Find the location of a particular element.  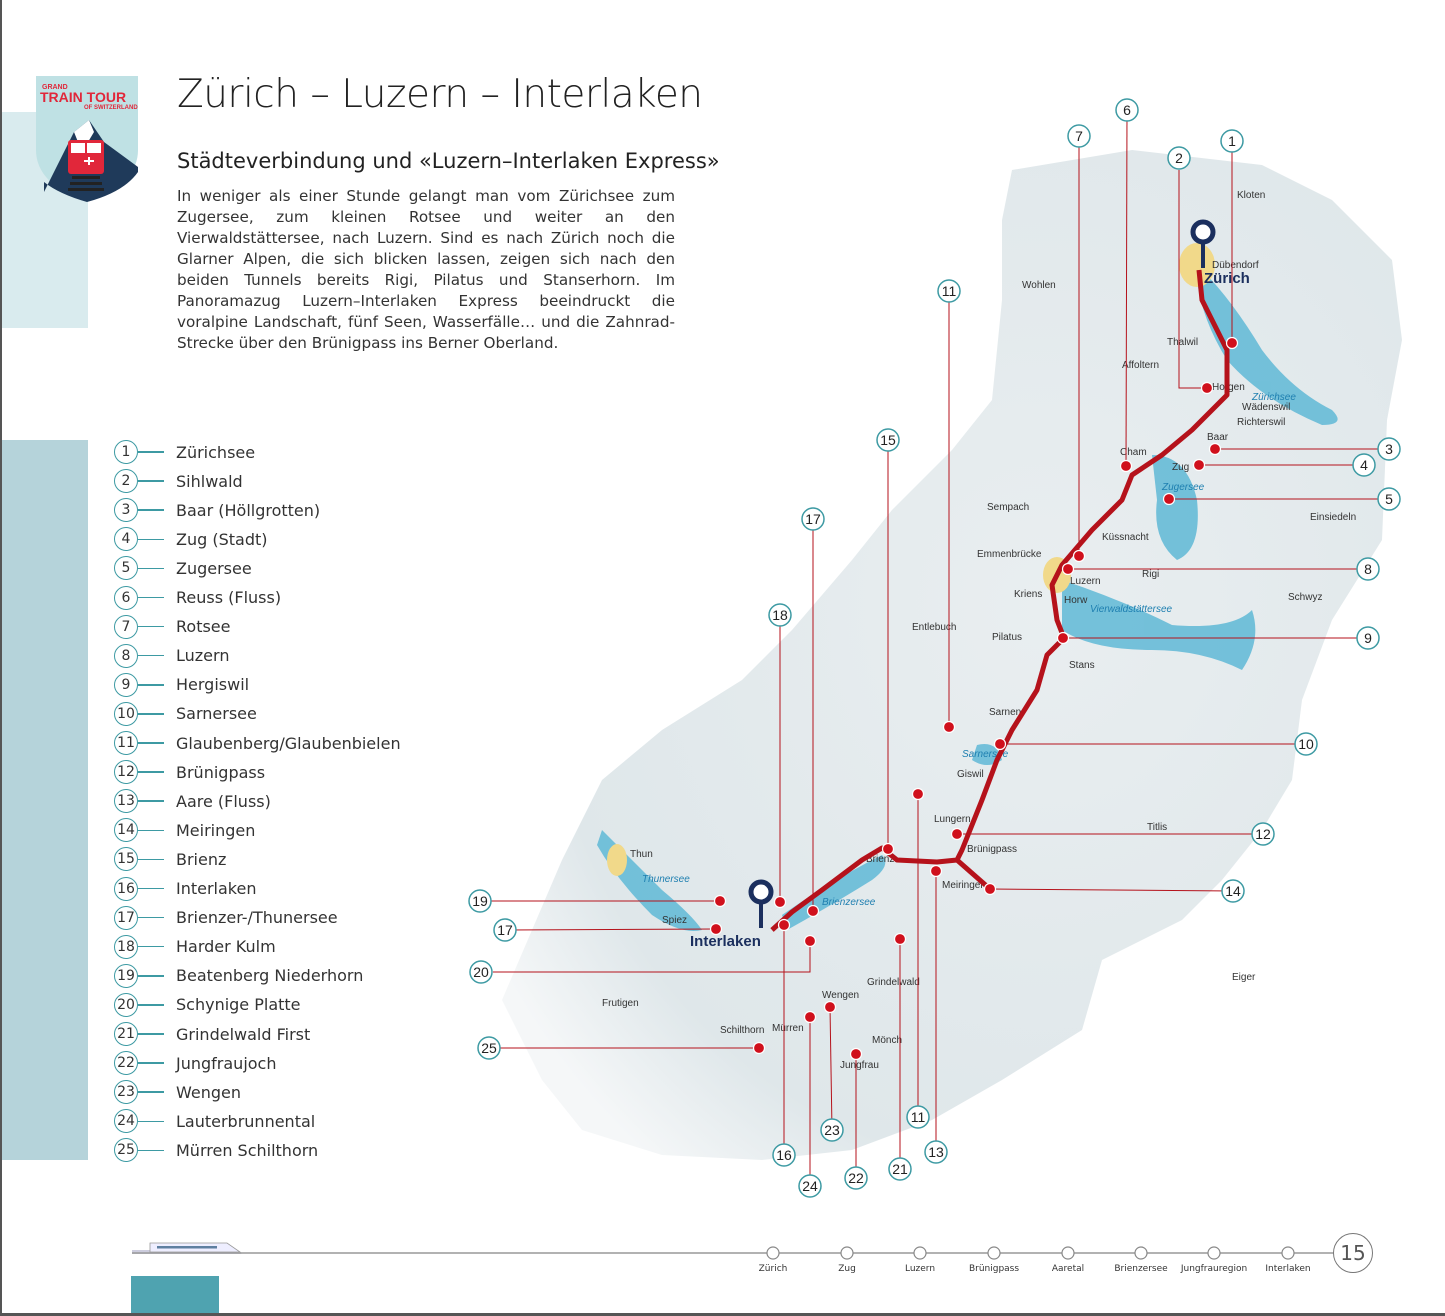

place-label: Titlis is located at coordinates (1157, 827).